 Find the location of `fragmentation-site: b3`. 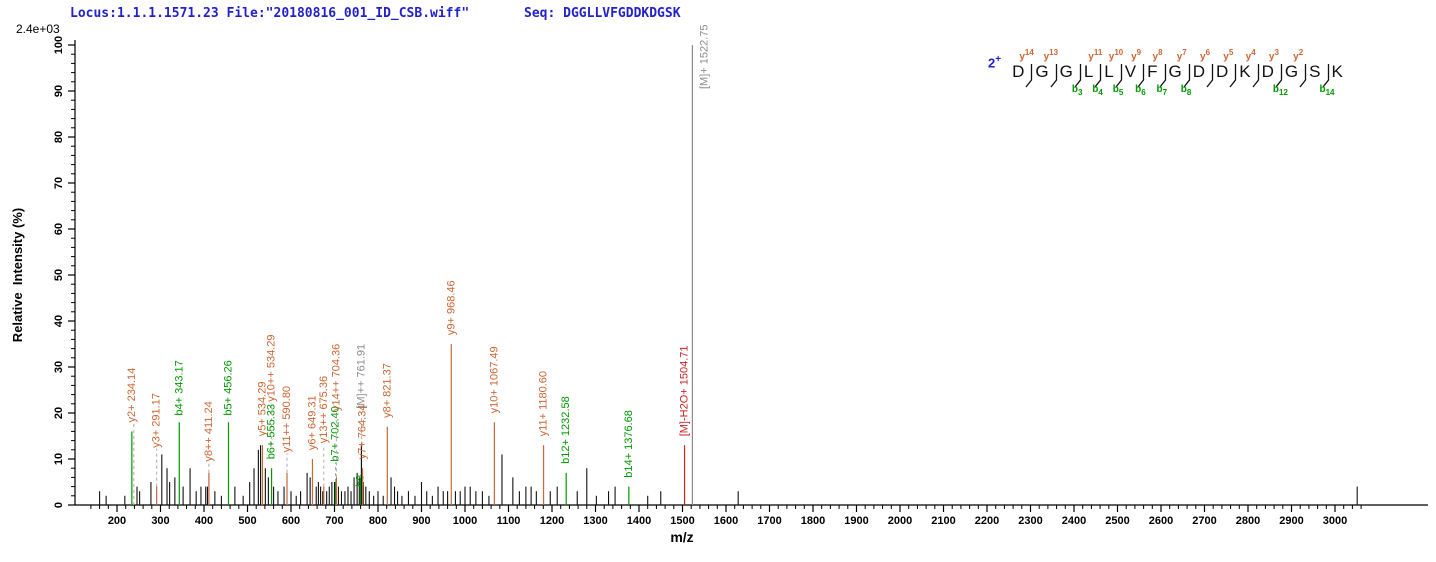

fragmentation-site: b3 is located at coordinates (1077, 72).